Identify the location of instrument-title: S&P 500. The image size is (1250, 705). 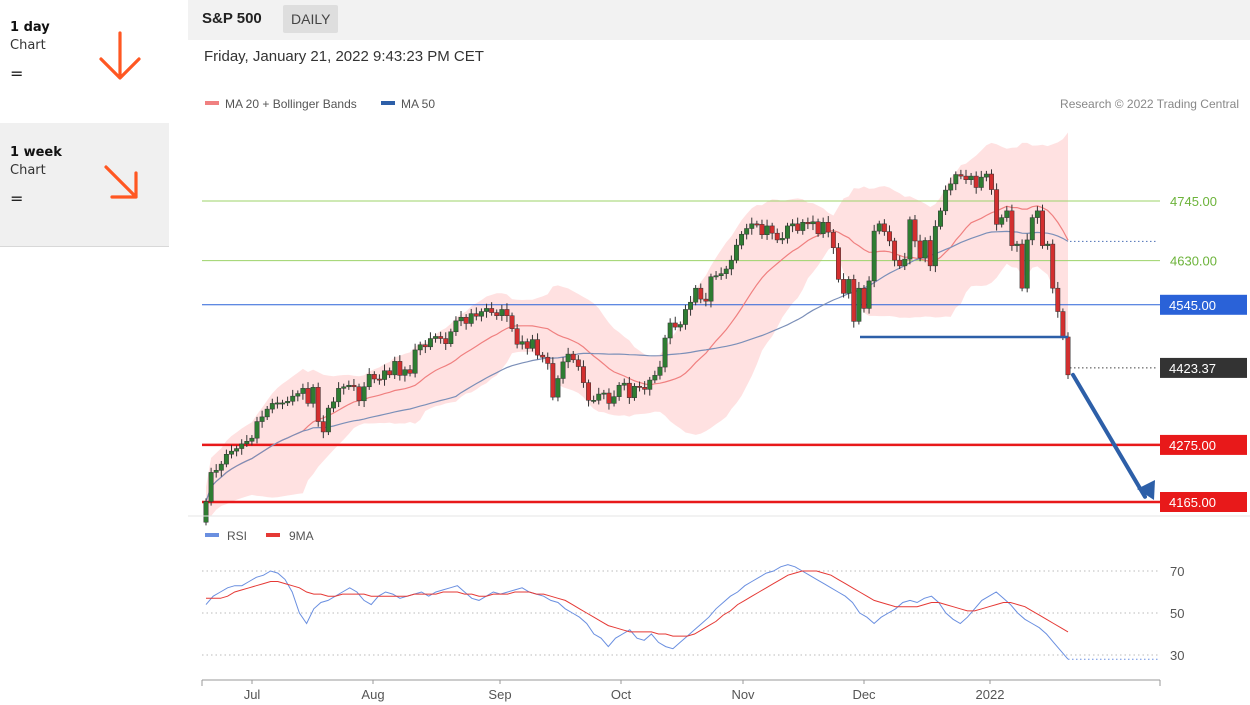
(232, 18).